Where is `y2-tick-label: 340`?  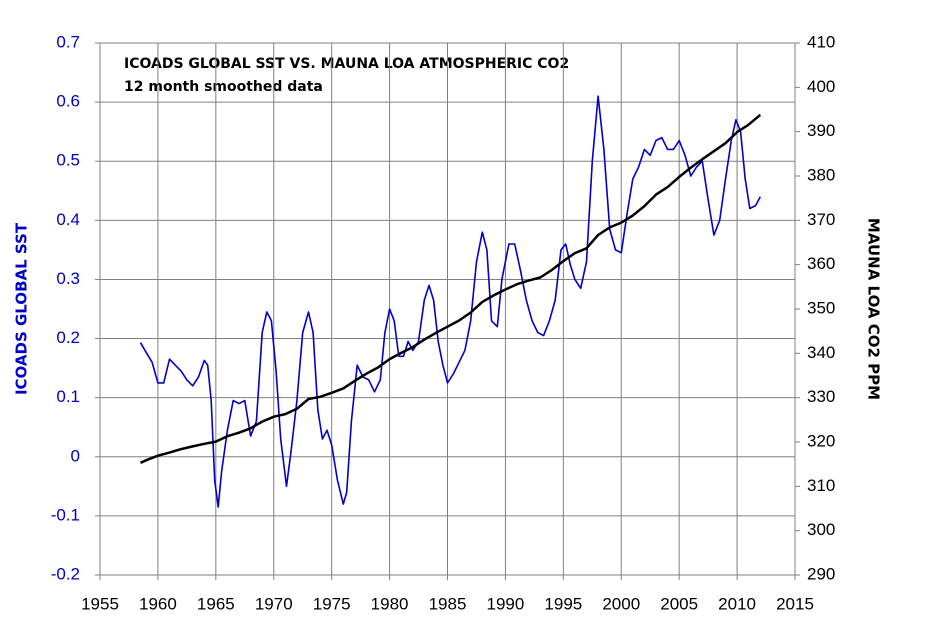
y2-tick-label: 340 is located at coordinates (821, 352).